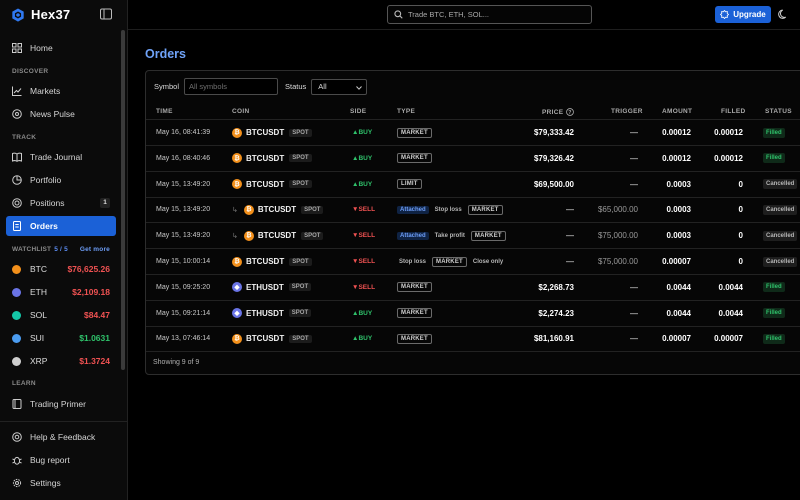 The height and width of the screenshot is (500, 800). What do you see at coordinates (634, 339) in the screenshot?
I see `order-trigger: —` at bounding box center [634, 339].